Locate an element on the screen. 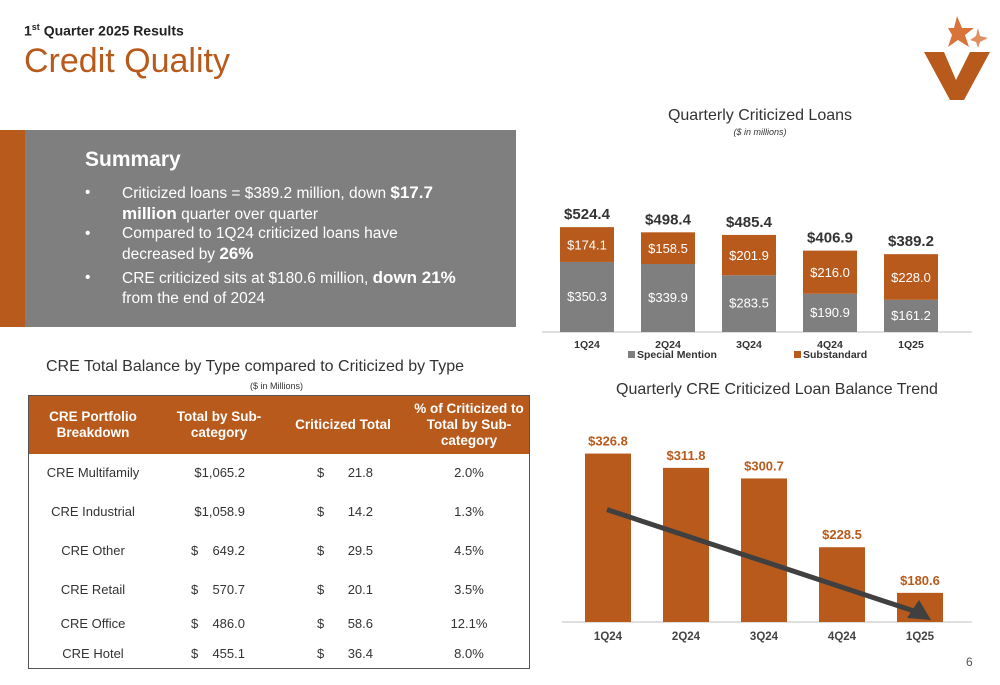 The image size is (1000, 685). total-label: $524.4 is located at coordinates (587, 214).